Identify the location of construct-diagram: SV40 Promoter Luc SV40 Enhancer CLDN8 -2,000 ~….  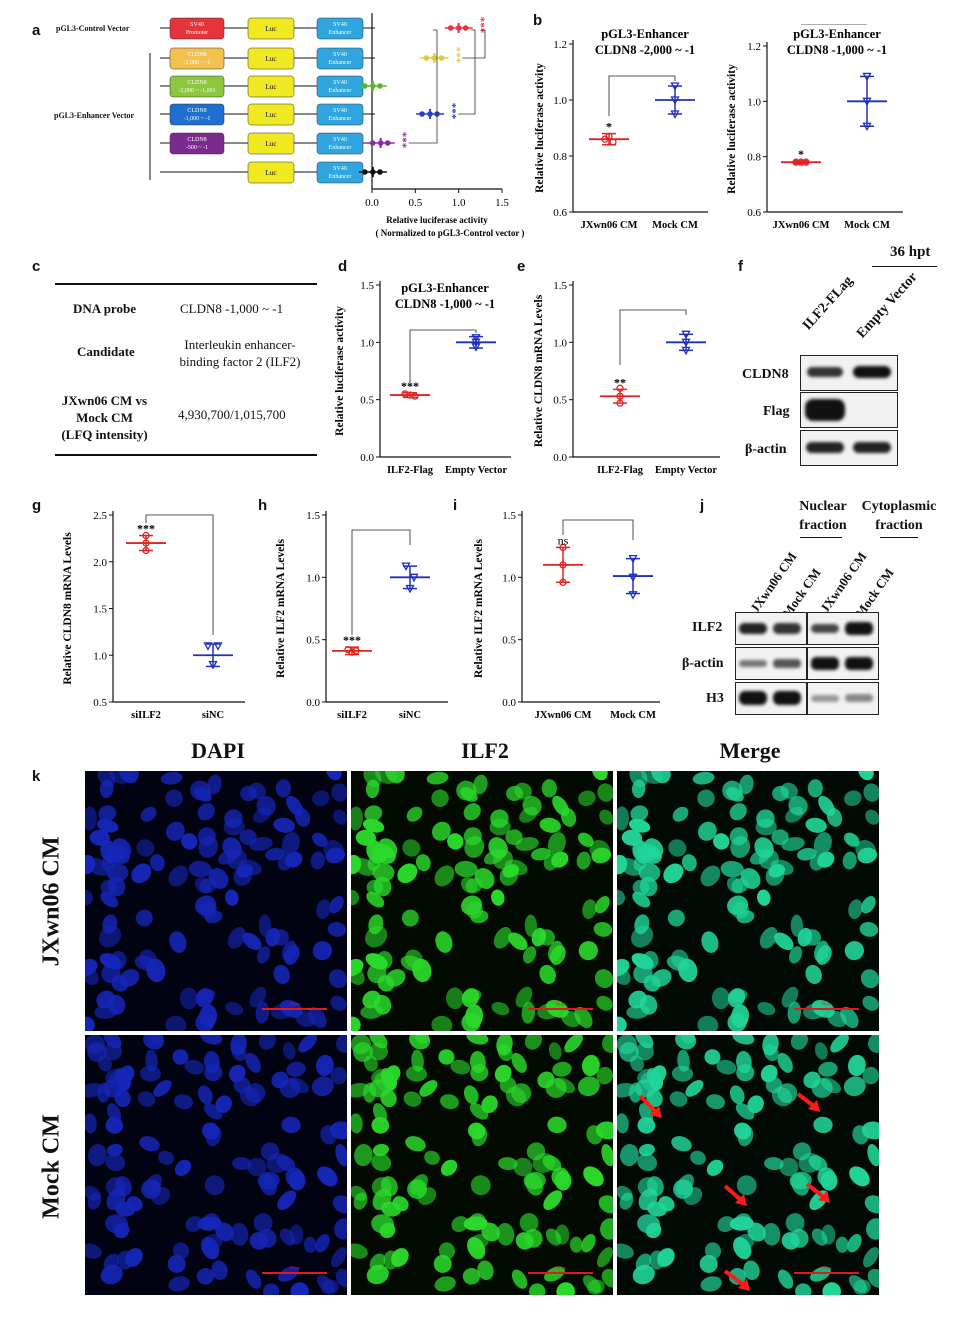
(262, 100).